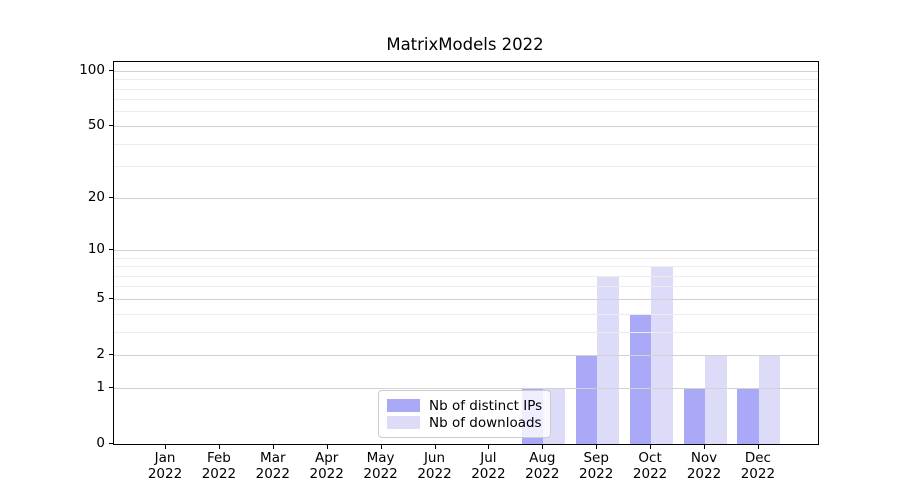 The image size is (900, 500). Describe the element at coordinates (640, 379) in the screenshot. I see `bar-oct-distinct-ips` at that location.